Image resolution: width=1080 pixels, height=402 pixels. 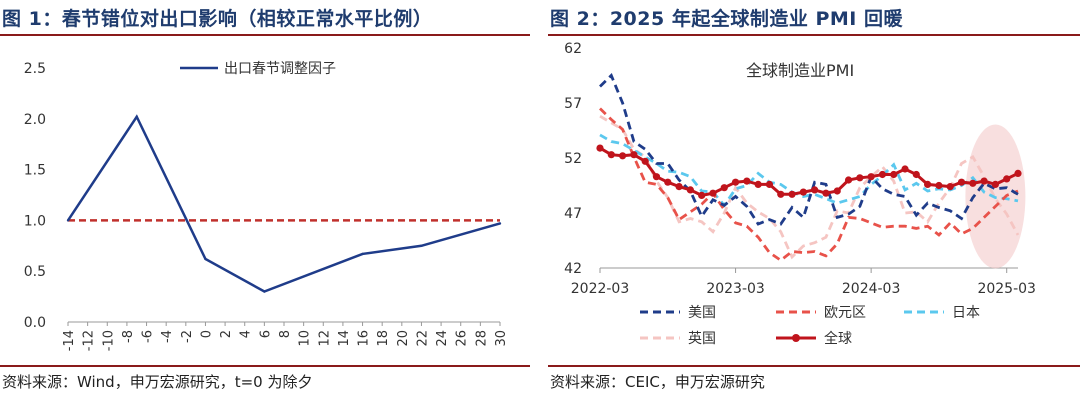 I want to click on x-tick-label: 22, so click(x=422, y=338).